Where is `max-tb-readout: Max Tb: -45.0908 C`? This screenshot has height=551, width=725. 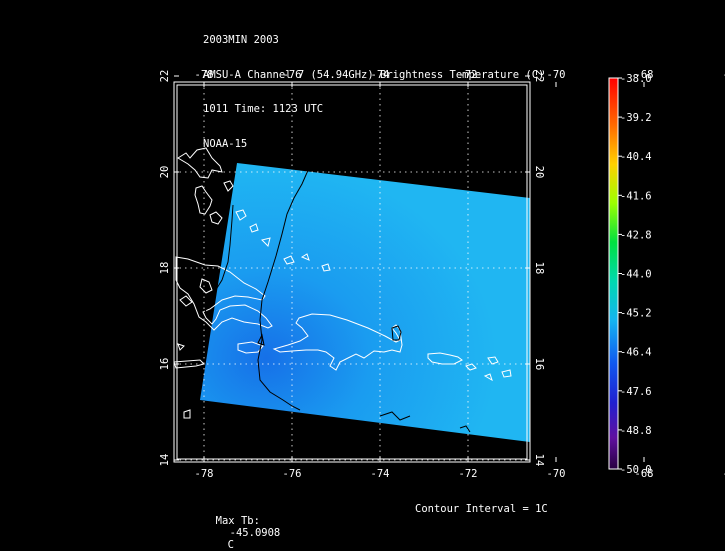
max-tb-readout: Max Tb: -45.0908 C is located at coordinates (242, 527).